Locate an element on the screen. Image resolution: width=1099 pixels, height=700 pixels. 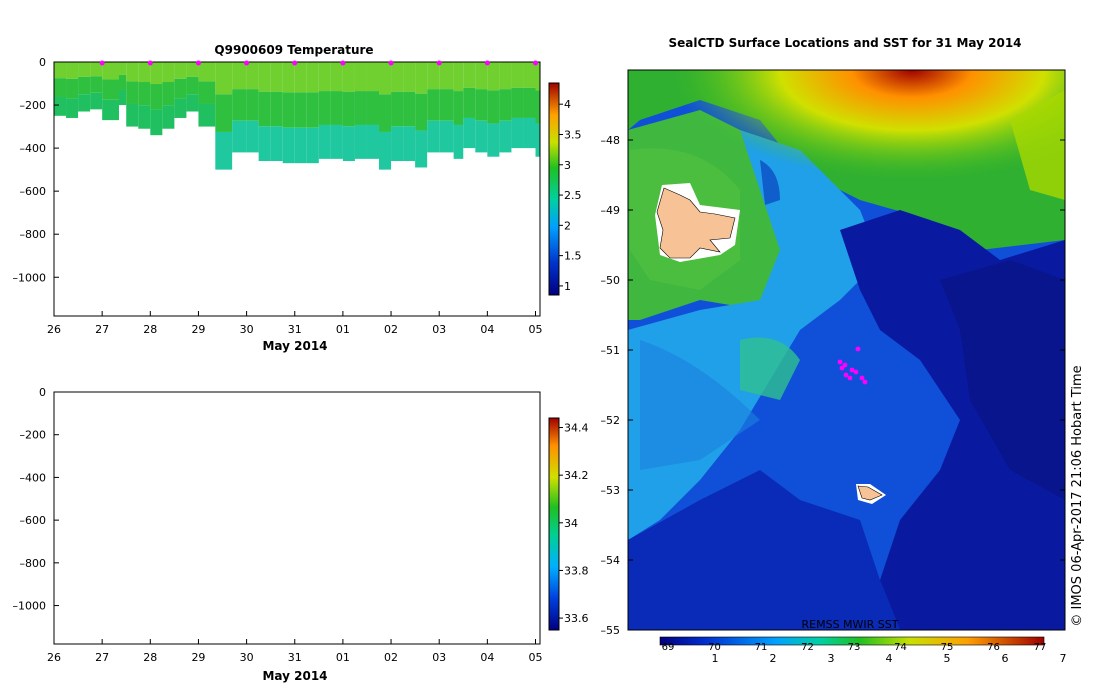
temperature-ytick-label-2: –400 is located at coordinates (33, 148).